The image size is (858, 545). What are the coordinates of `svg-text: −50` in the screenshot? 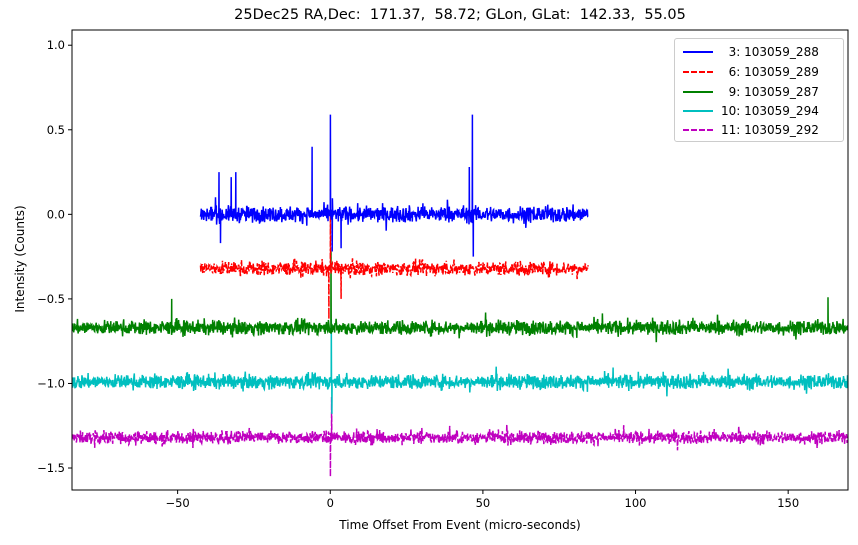 It's located at (177, 503).